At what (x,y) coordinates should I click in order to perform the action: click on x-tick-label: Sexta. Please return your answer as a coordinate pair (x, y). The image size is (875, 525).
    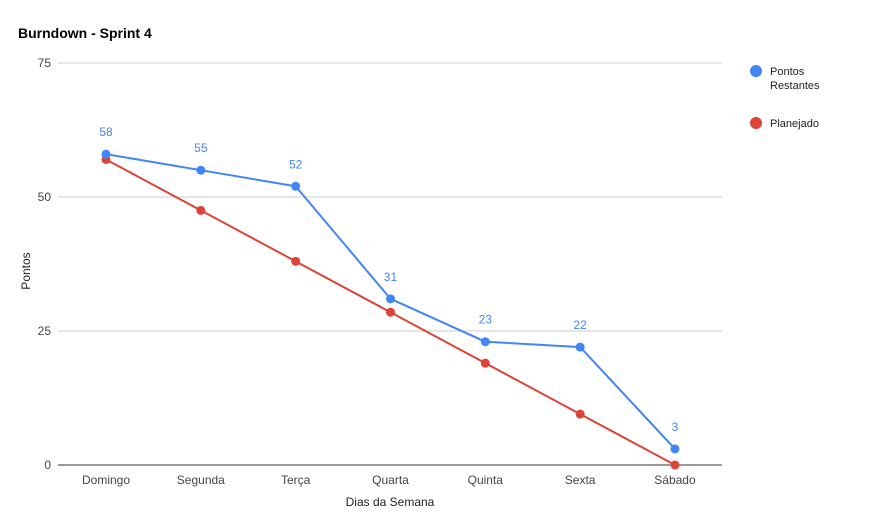
    Looking at the image, I should click on (580, 480).